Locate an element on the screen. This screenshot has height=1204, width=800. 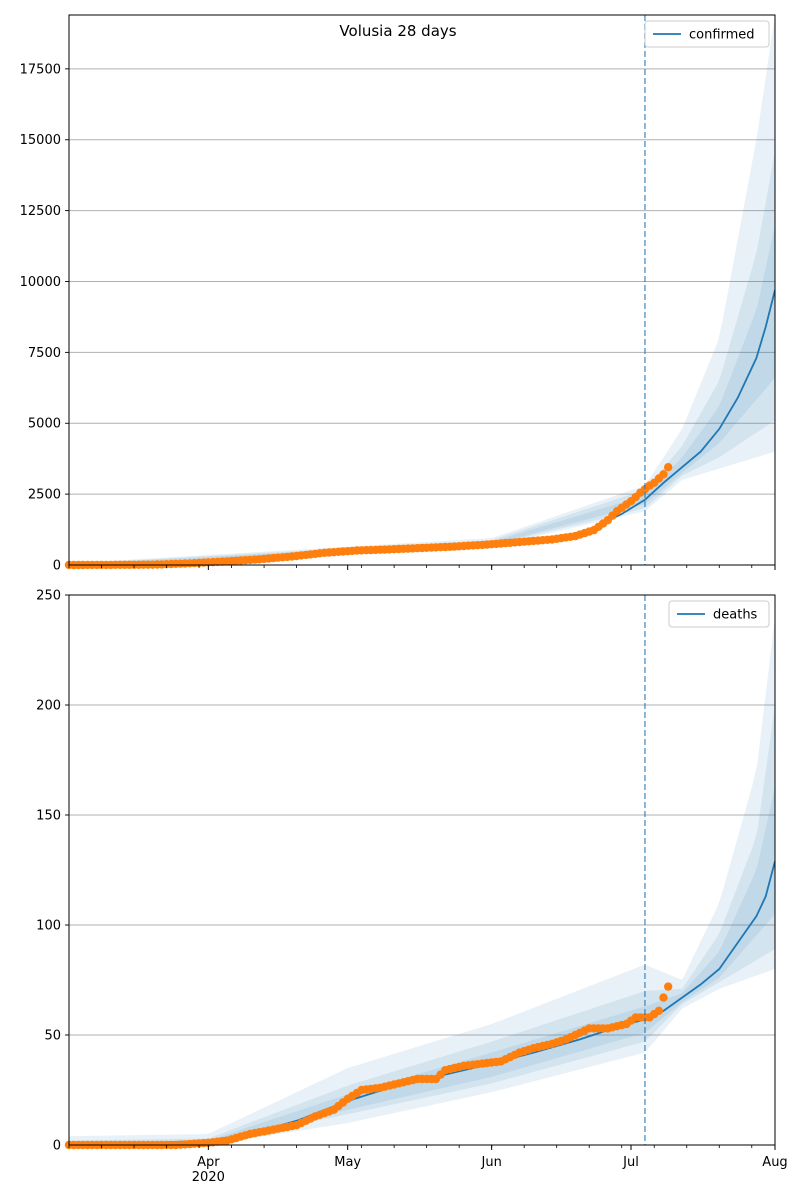
y-tick-label: 17500 is located at coordinates (40, 69).